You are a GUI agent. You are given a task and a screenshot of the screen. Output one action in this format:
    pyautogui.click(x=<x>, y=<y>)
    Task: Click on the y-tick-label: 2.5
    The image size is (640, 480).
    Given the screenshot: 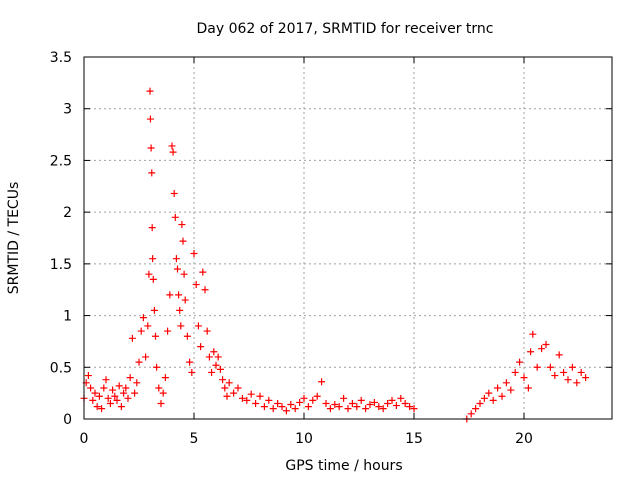 What is the action you would take?
    pyautogui.click(x=61, y=161)
    